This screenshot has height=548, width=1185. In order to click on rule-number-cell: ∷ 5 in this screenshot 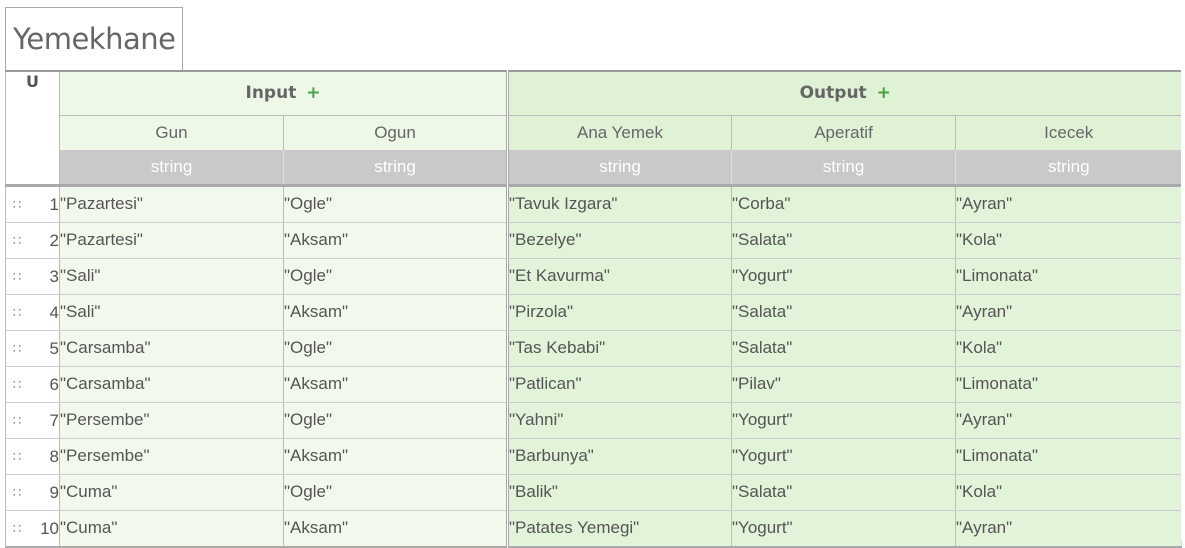, I will do `click(32, 348)`.